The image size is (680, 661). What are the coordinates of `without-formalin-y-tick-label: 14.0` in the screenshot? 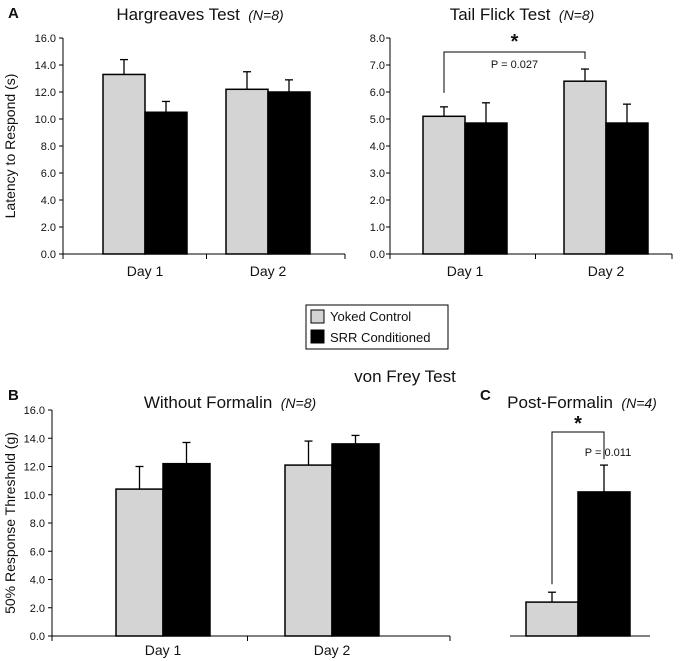 It's located at (34, 439).